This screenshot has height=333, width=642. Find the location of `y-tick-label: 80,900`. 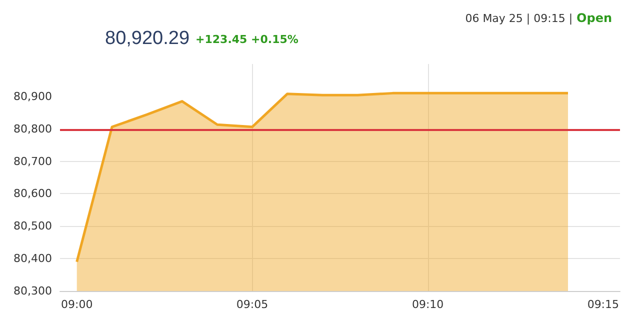

y-tick-label: 80,900 is located at coordinates (33, 96).